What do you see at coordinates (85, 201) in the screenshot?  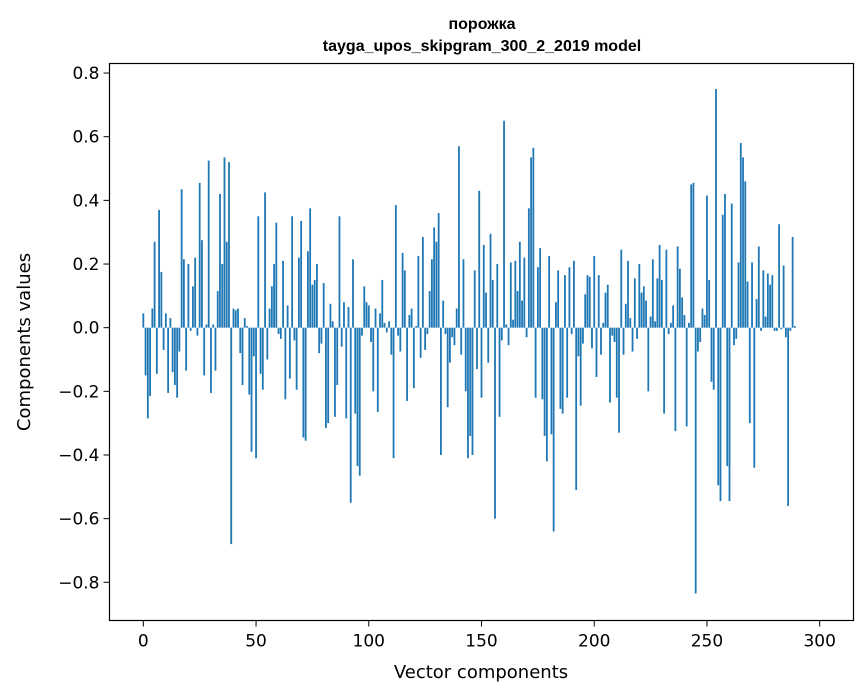 I see `y-tick-label: 0.4` at bounding box center [85, 201].